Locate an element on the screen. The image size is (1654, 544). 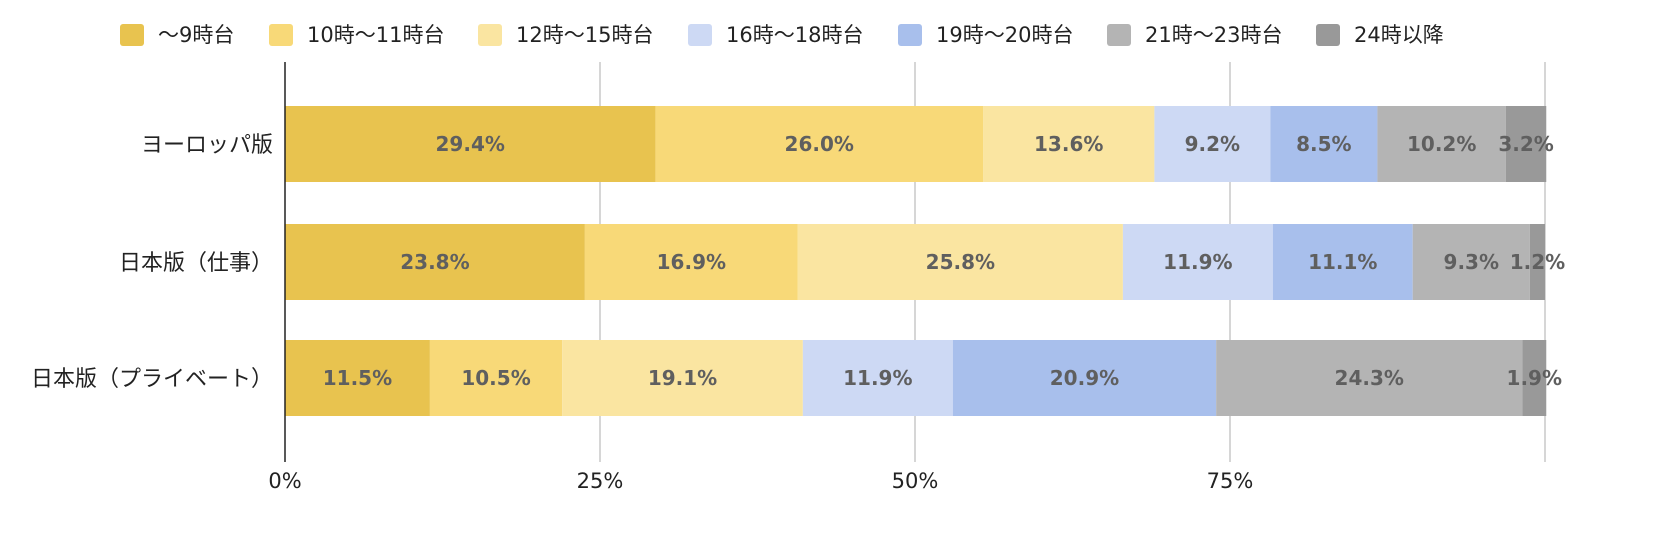
data-label-series-5: 20.9% is located at coordinates (1084, 378).